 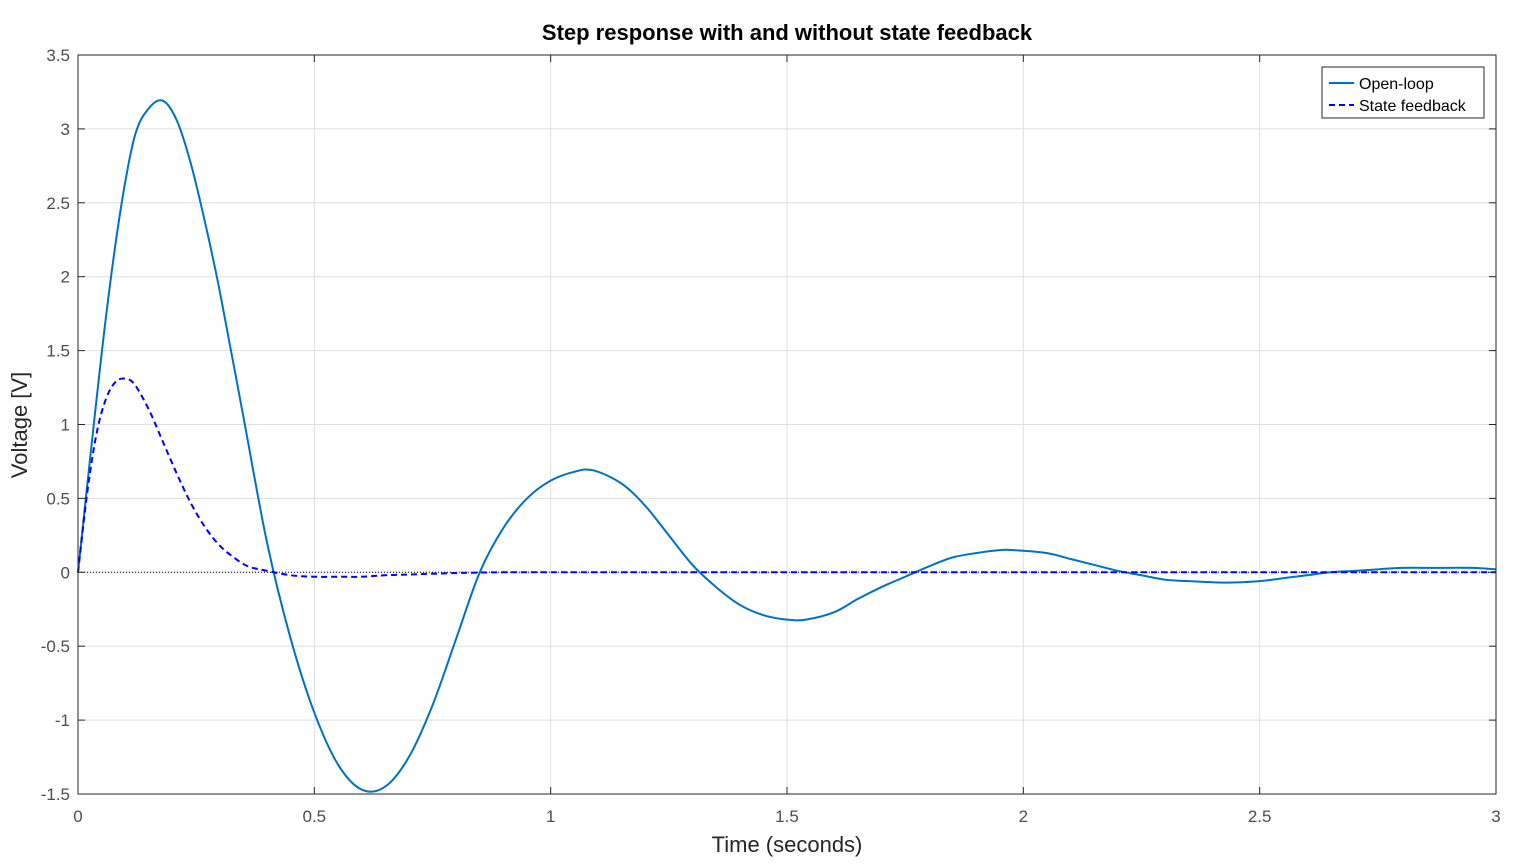 What do you see at coordinates (1495, 816) in the screenshot?
I see `x-tick-label: 3` at bounding box center [1495, 816].